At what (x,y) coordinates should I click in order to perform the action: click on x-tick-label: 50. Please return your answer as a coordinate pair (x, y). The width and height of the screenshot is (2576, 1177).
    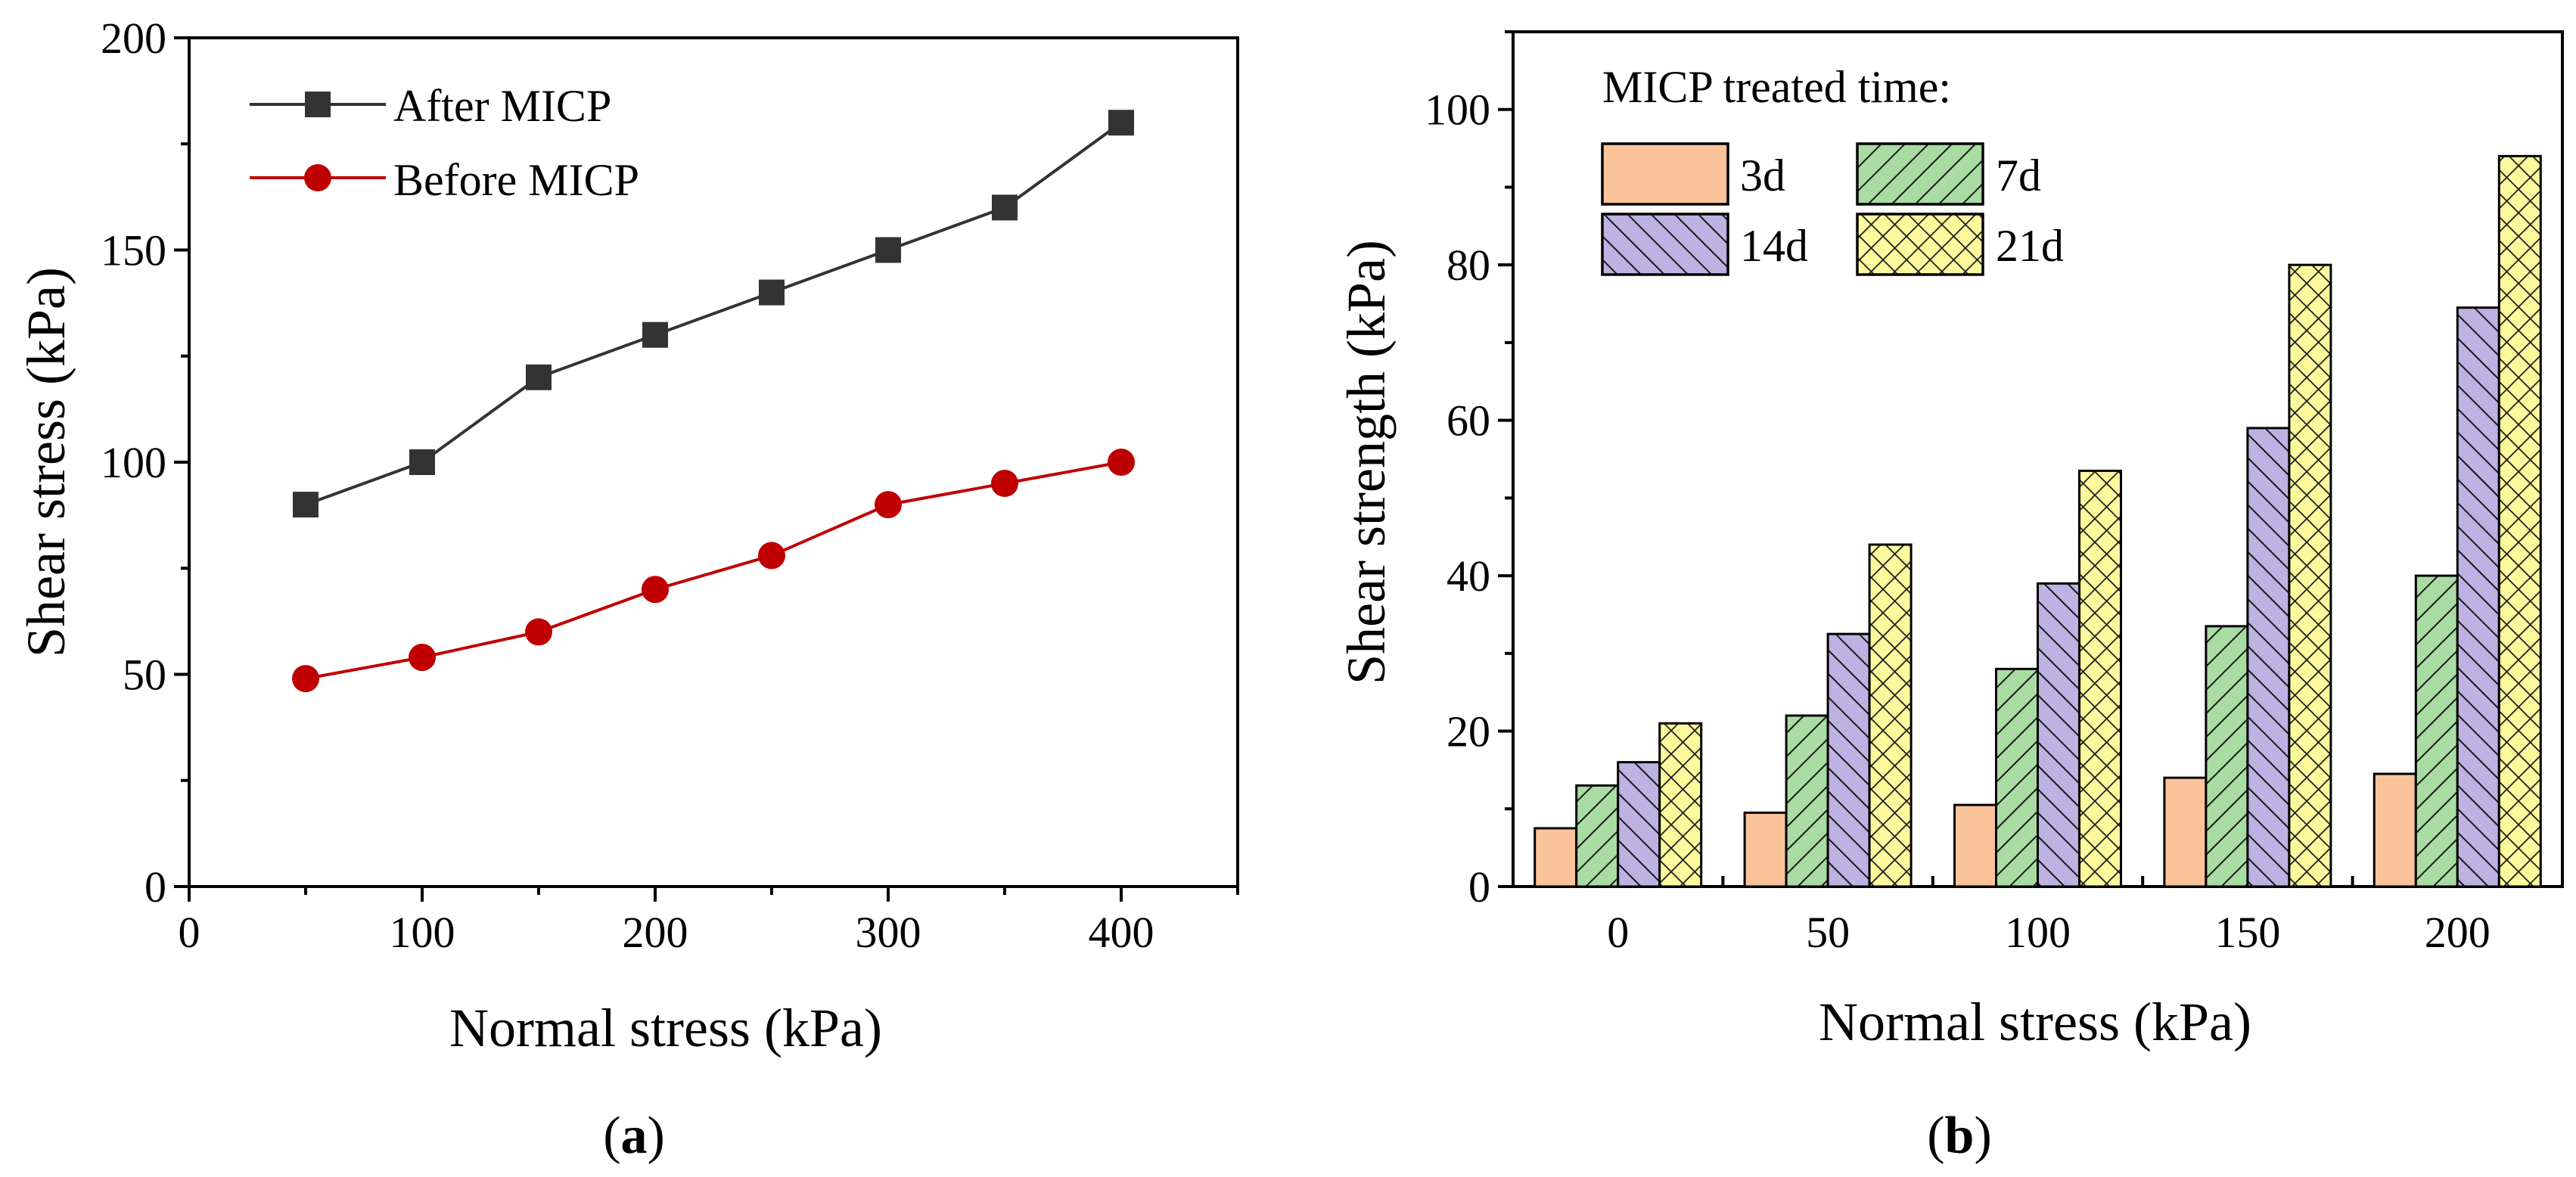
    Looking at the image, I should click on (1828, 932).